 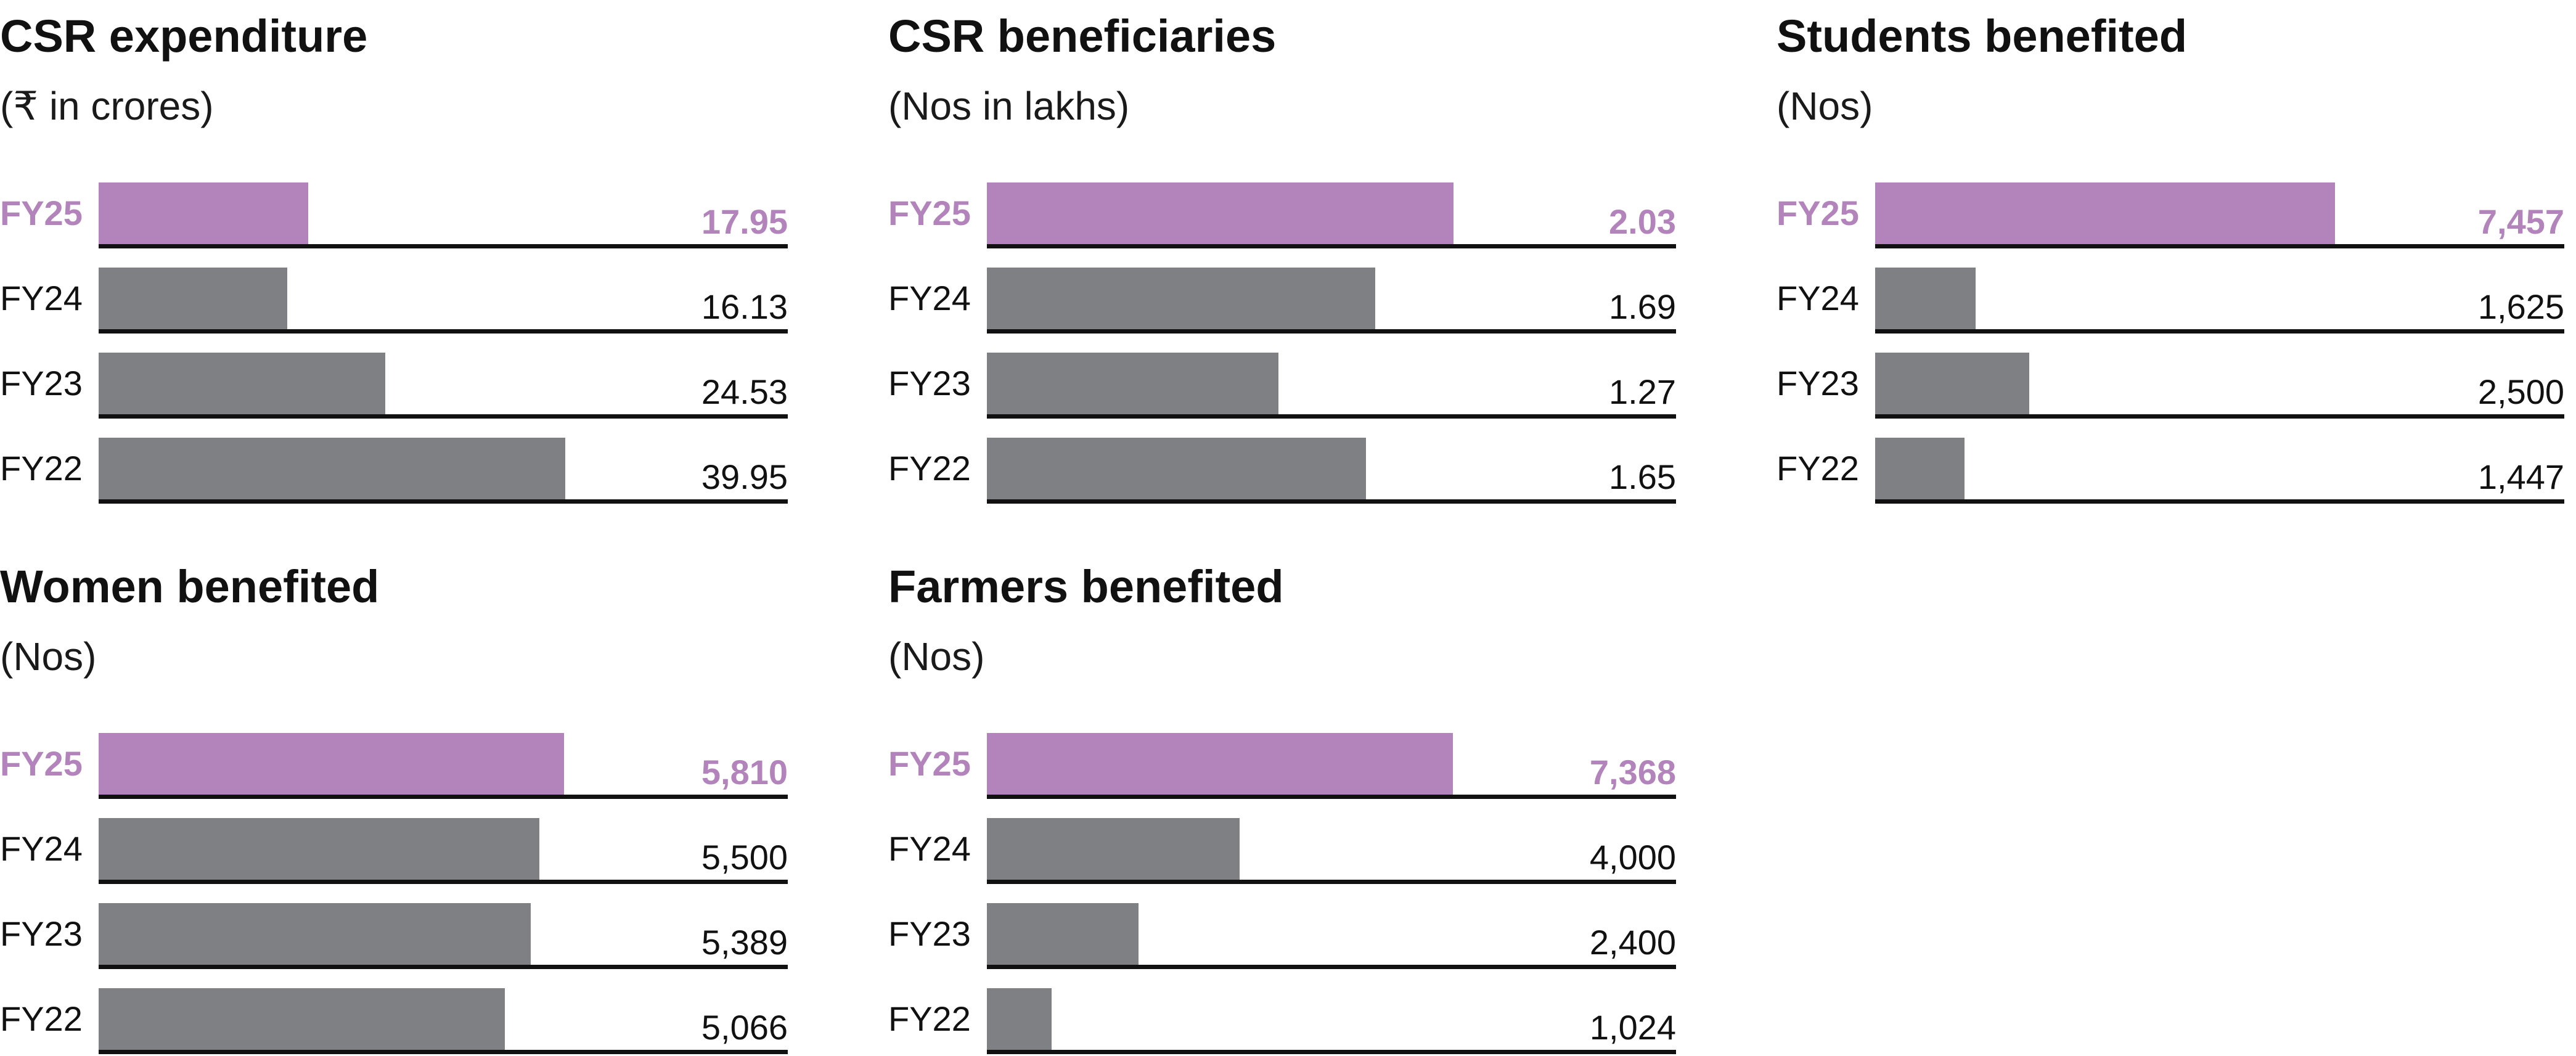 What do you see at coordinates (443, 386) in the screenshot?
I see `bar-track: 24.53` at bounding box center [443, 386].